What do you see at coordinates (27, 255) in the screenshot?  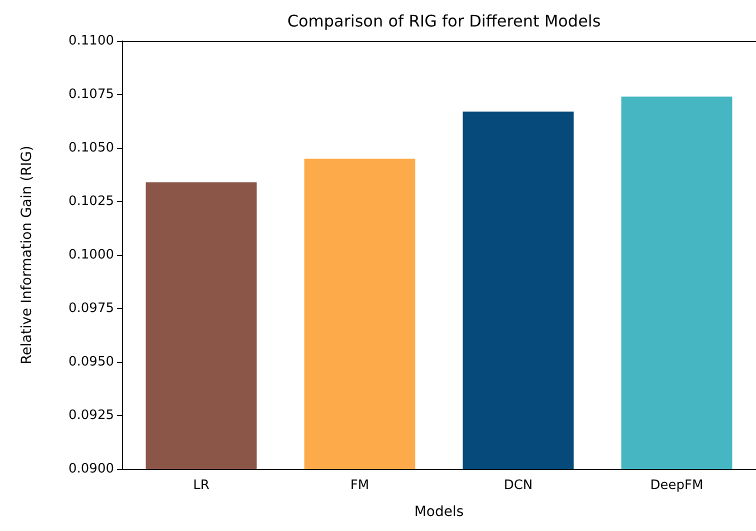 I see `y-axis-title: Relative Information Gain (RIG)` at bounding box center [27, 255].